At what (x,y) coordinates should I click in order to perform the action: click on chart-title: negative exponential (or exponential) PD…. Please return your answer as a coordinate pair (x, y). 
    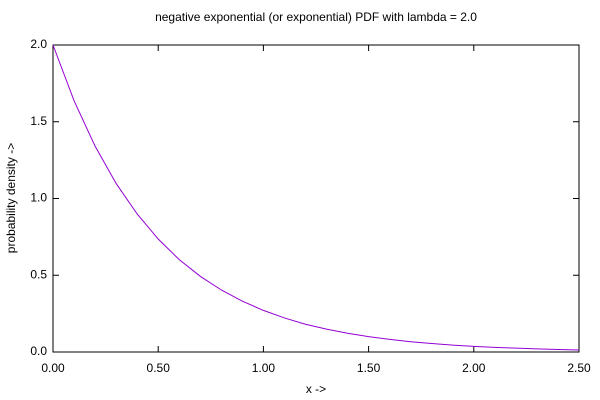
    Looking at the image, I should click on (316, 17).